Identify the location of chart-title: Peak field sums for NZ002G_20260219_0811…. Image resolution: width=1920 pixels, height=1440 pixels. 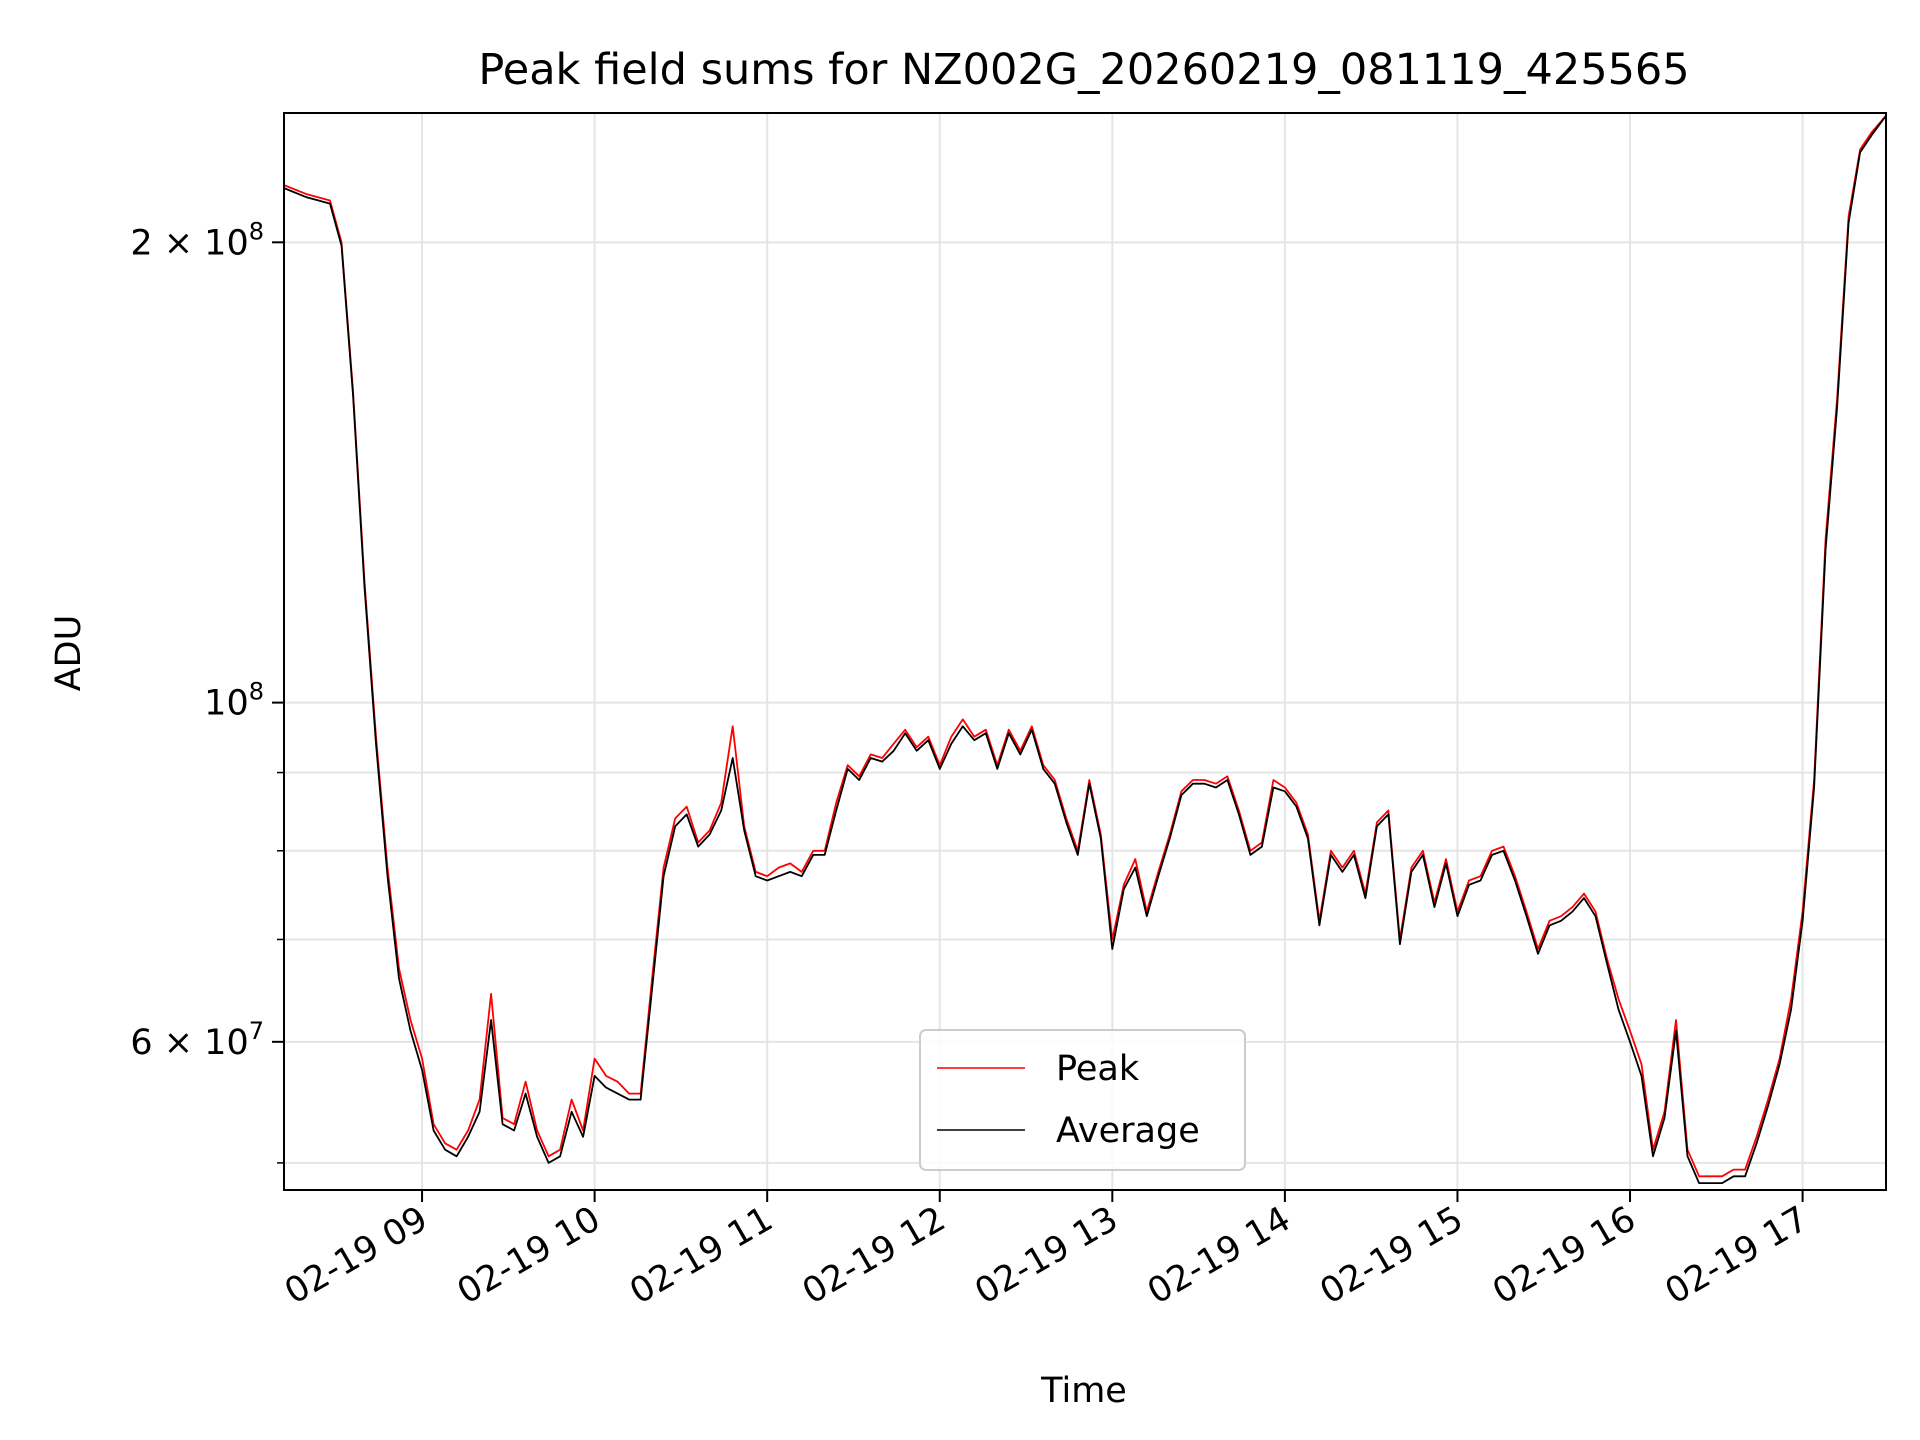
(1083, 70).